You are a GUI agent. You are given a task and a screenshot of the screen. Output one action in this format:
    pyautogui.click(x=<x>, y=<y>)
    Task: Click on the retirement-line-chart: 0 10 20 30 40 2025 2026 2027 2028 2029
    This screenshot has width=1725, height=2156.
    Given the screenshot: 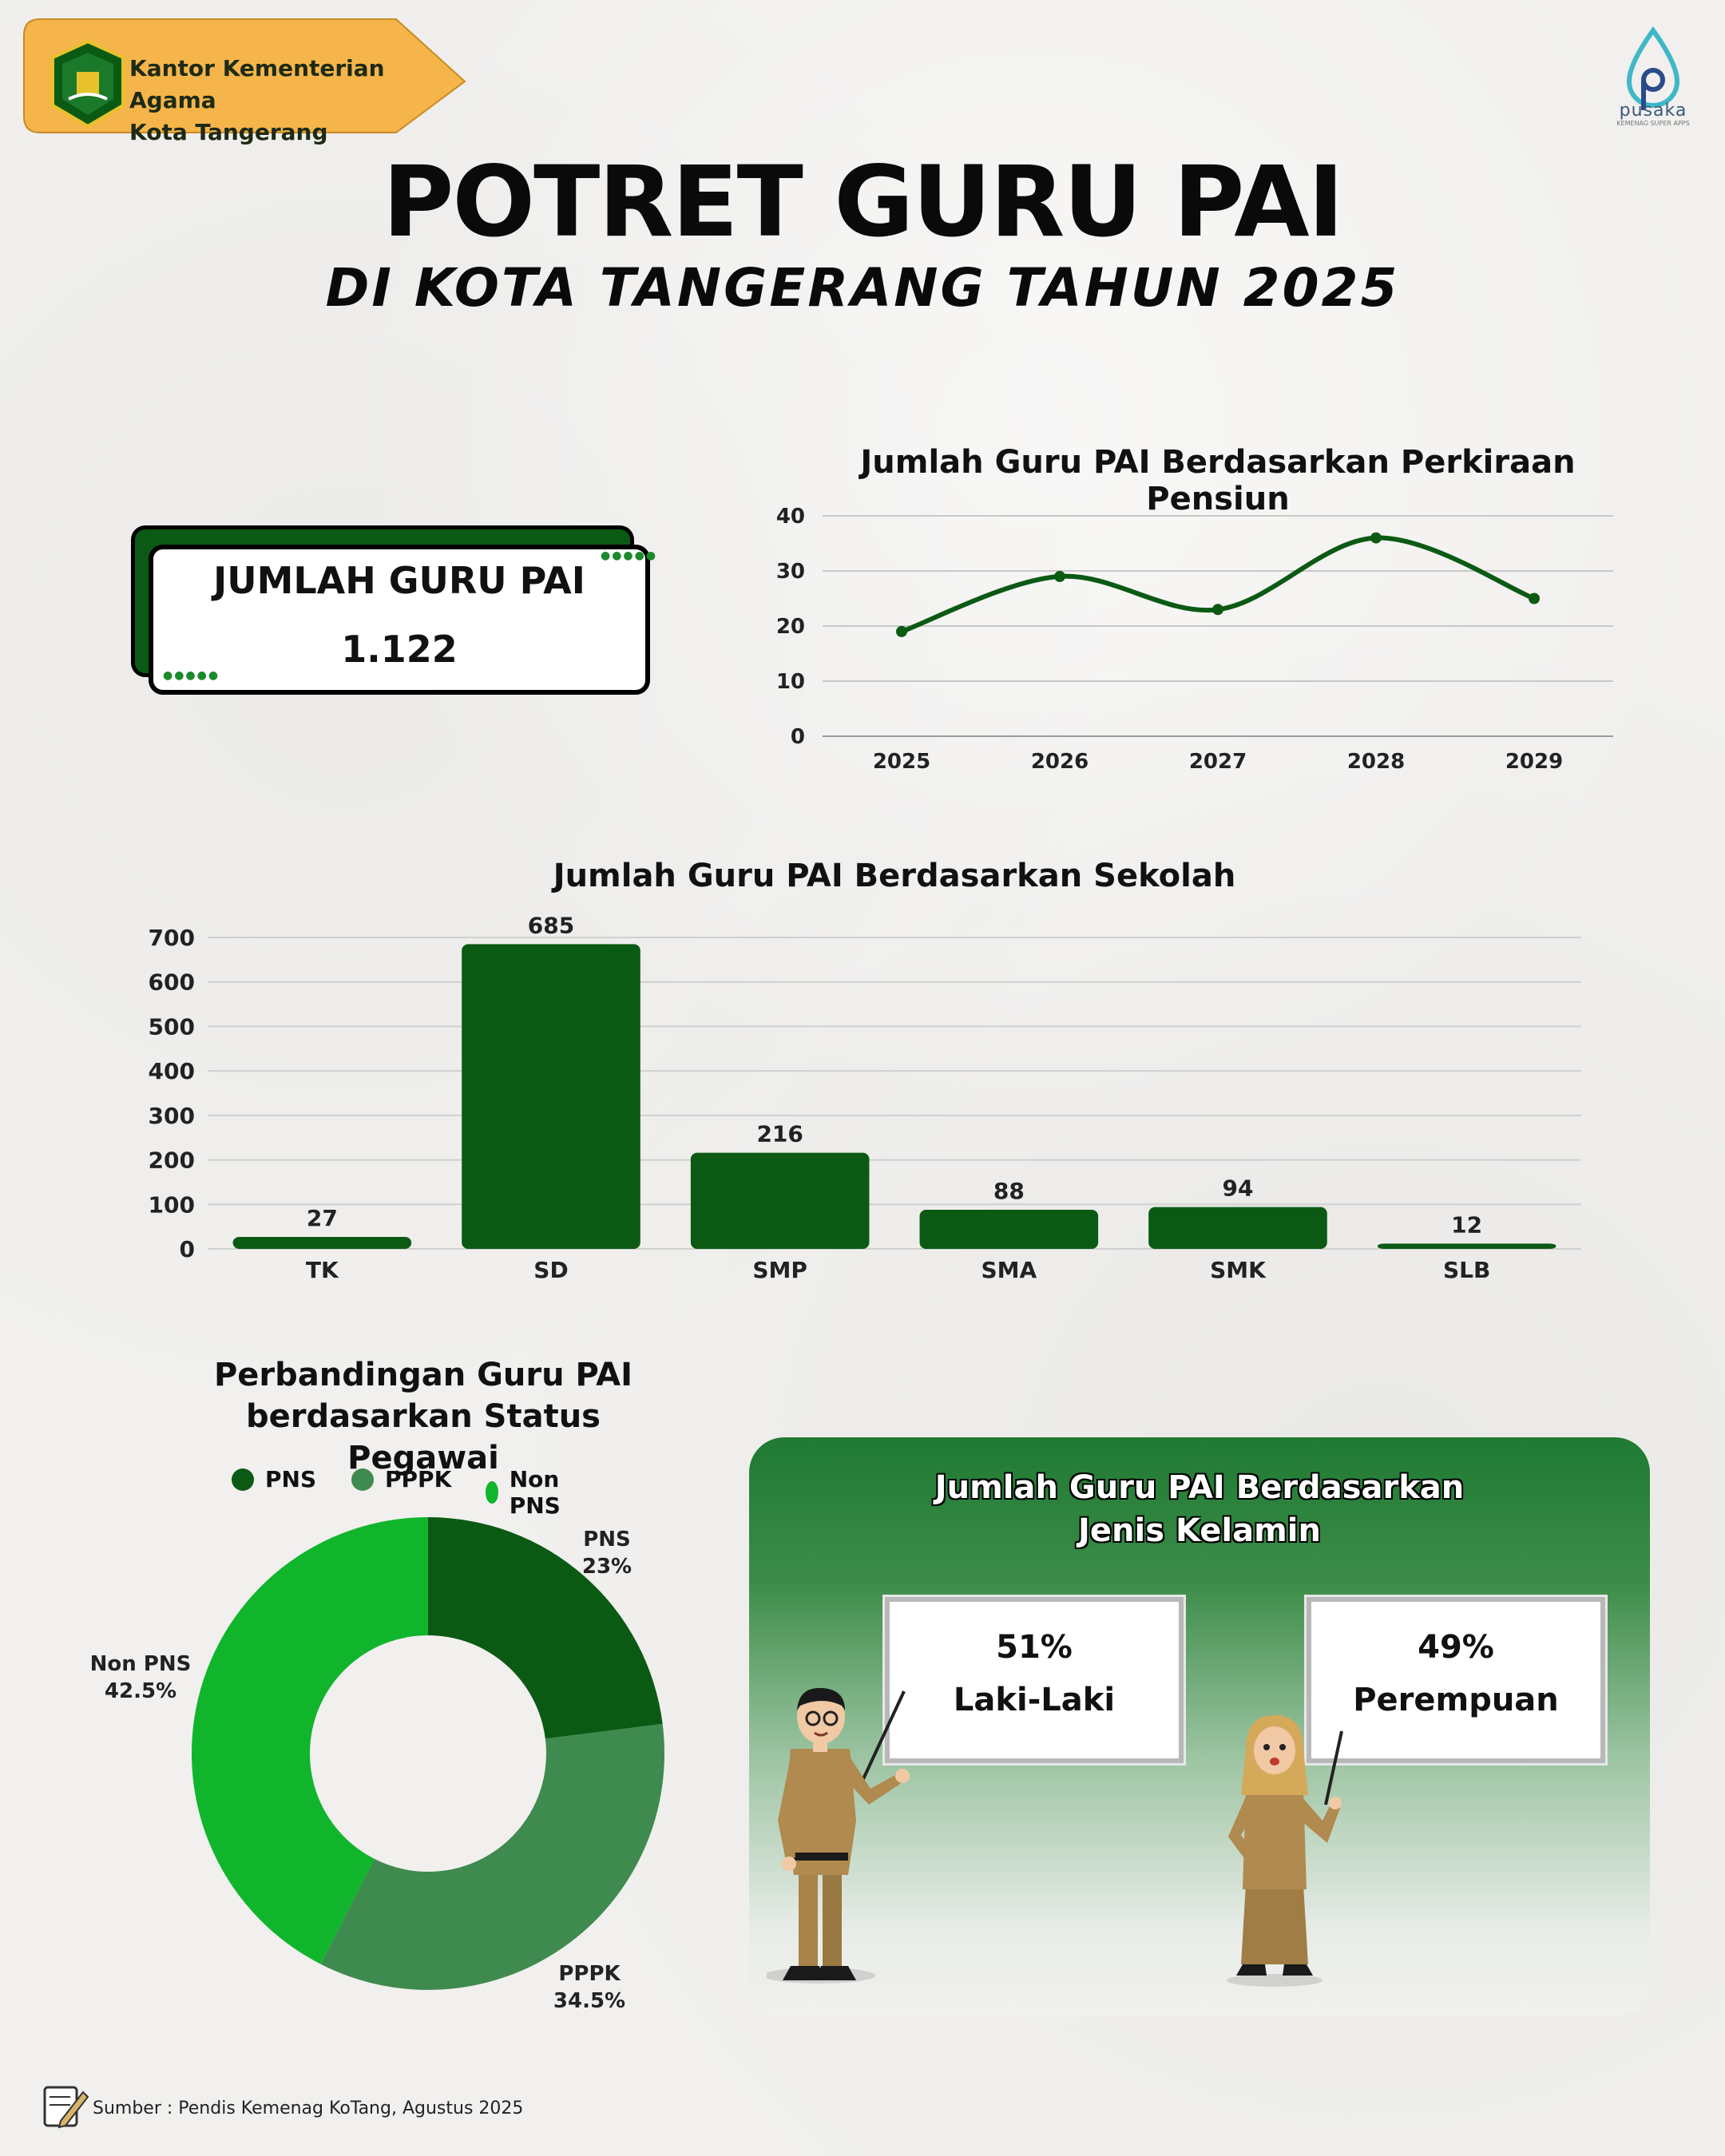 What is the action you would take?
    pyautogui.click(x=1194, y=639)
    